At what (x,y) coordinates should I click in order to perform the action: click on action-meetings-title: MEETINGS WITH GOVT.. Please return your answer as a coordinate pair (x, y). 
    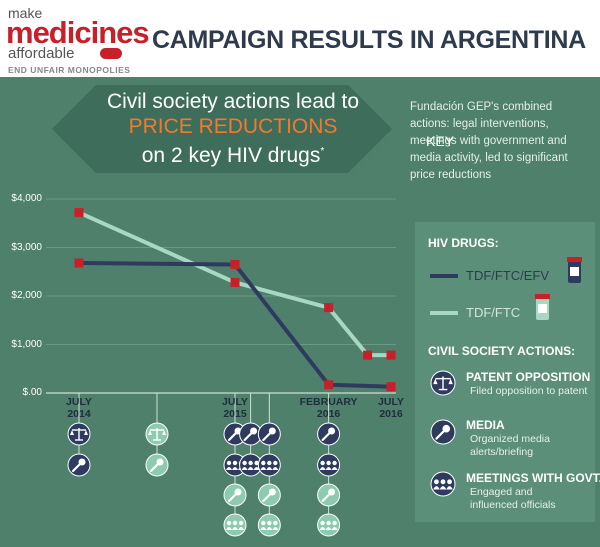
    Looking at the image, I should click on (533, 478).